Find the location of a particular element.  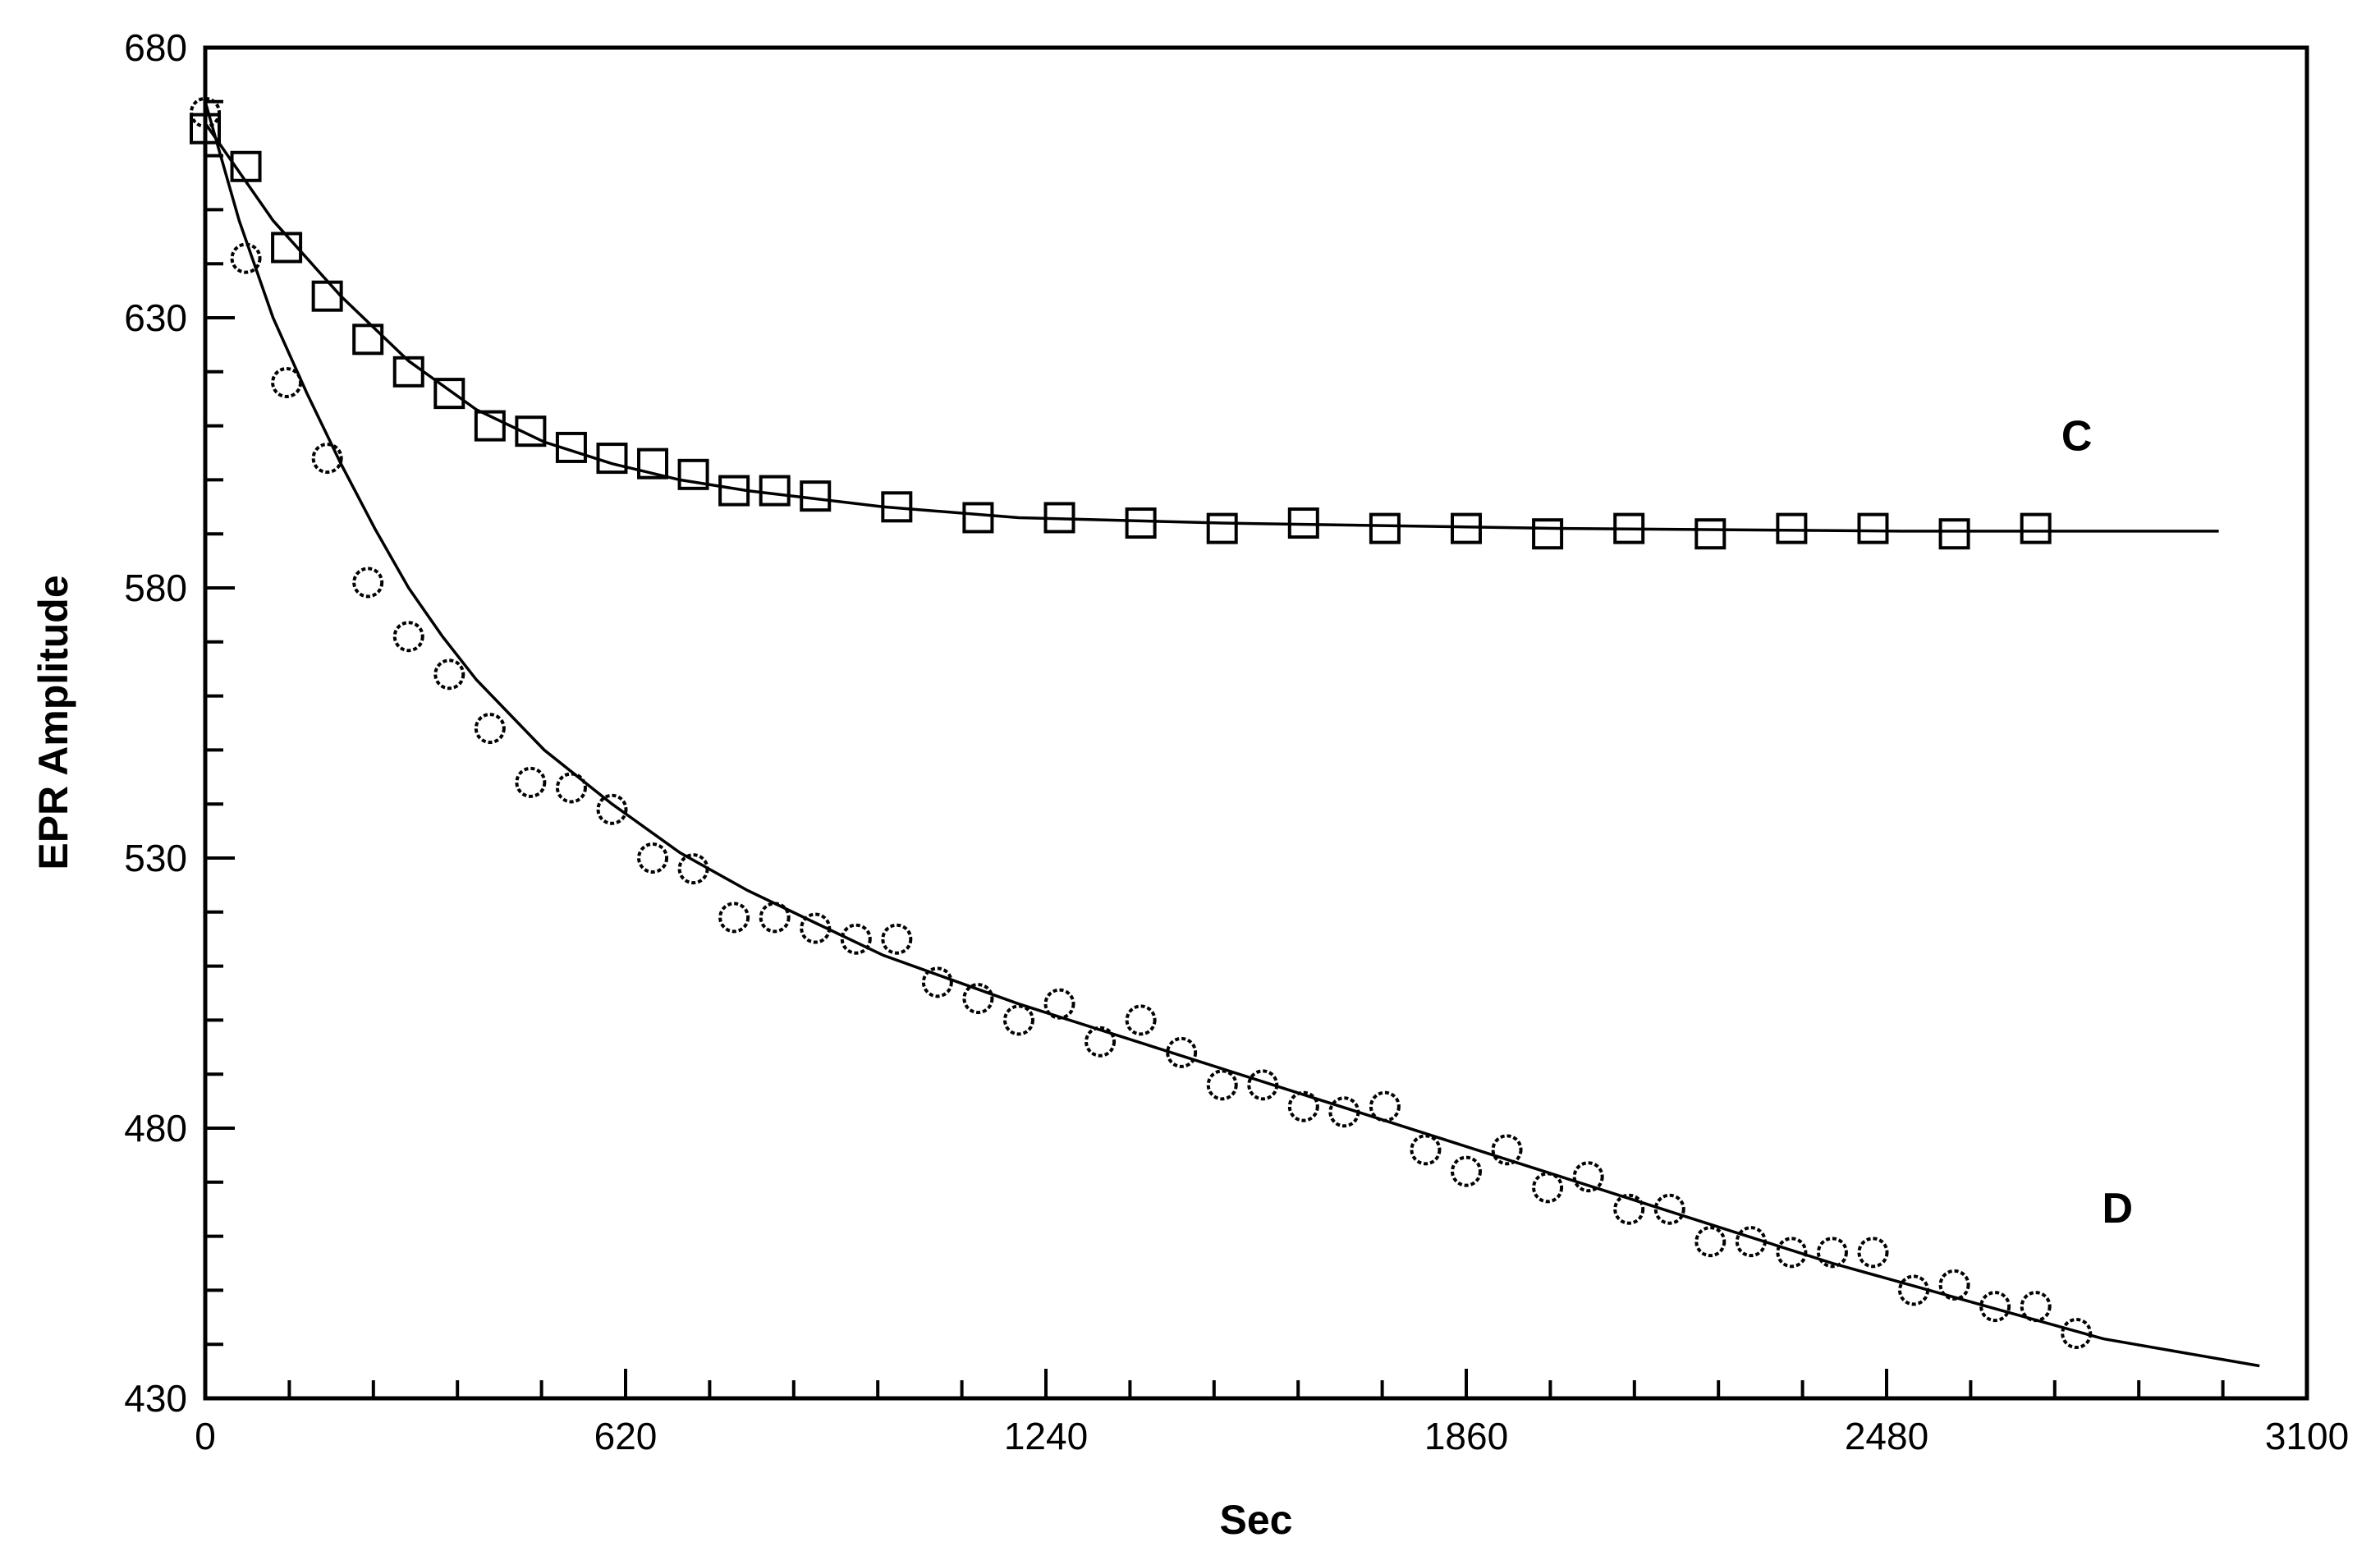

y-tick-label: 630 is located at coordinates (155, 318).